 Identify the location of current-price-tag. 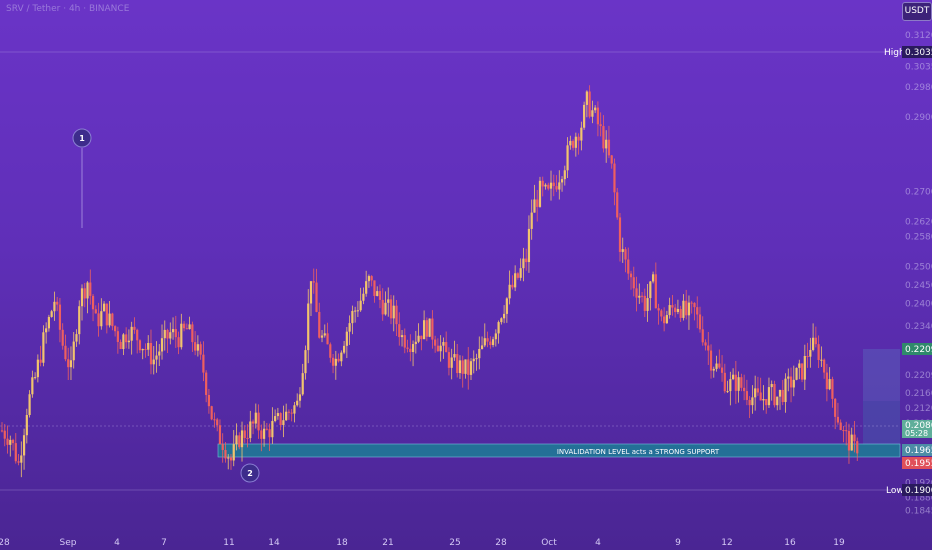
(917, 429).